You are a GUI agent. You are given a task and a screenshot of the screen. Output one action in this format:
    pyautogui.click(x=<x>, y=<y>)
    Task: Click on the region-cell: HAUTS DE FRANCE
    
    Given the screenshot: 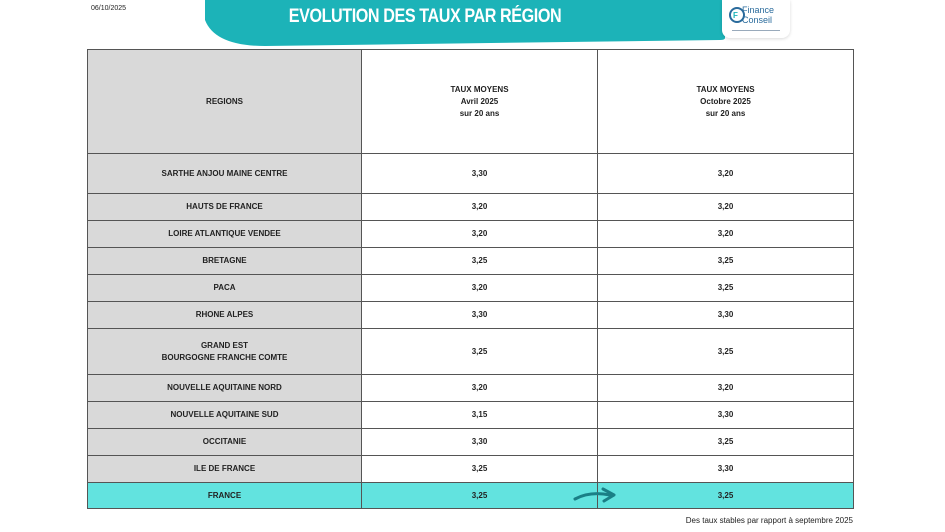 What is the action you would take?
    pyautogui.click(x=224, y=207)
    